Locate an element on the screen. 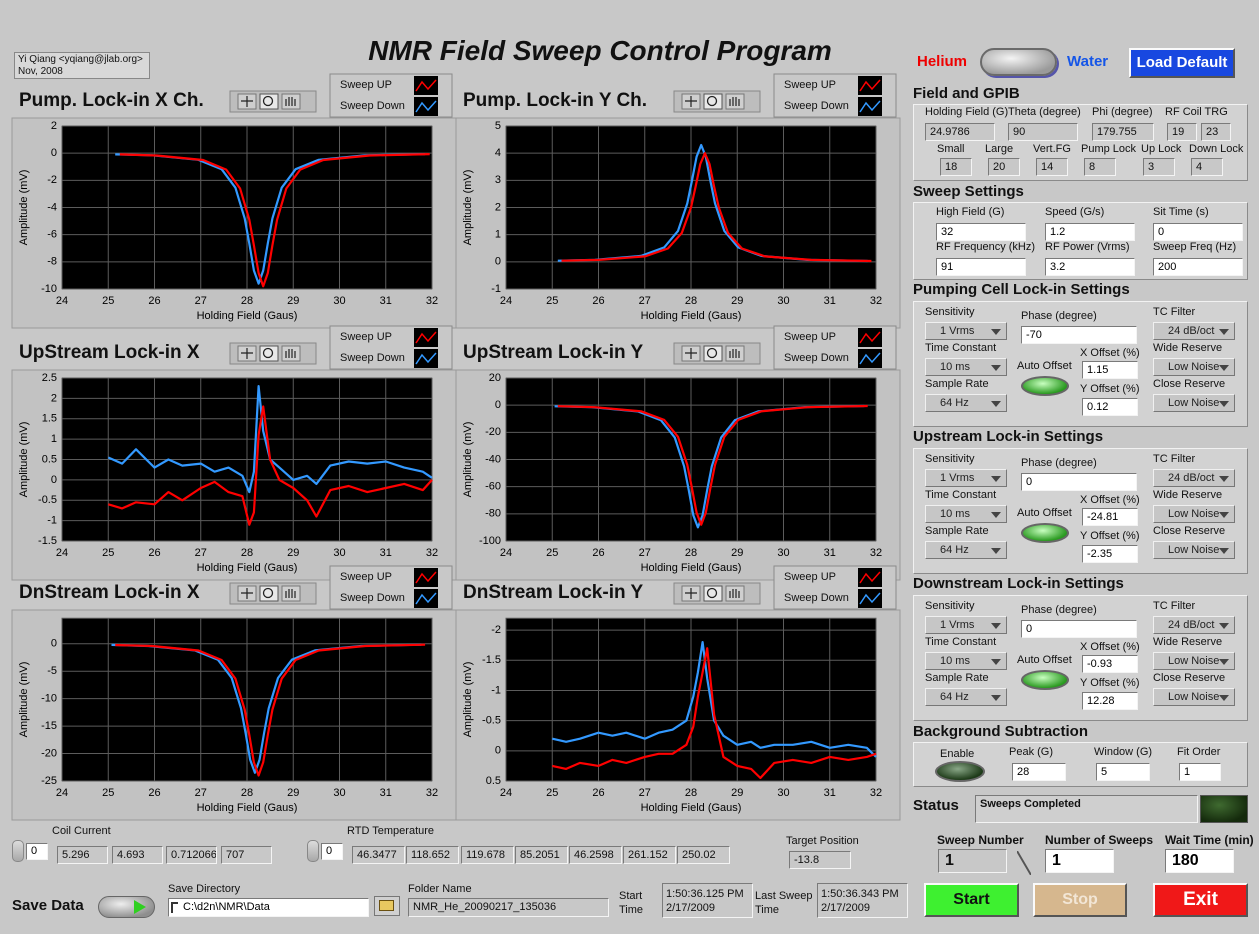 The width and height of the screenshot is (1259, 934). enable-switch is located at coordinates (960, 771).